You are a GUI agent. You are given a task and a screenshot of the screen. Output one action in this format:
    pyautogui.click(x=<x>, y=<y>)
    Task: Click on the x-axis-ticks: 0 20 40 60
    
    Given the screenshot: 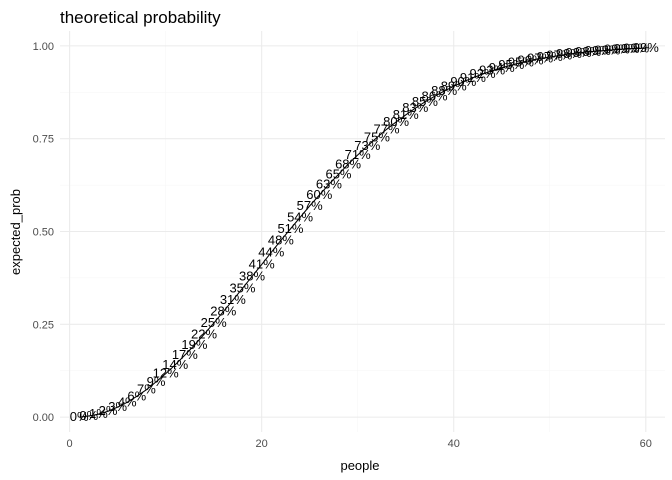 What is the action you would take?
    pyautogui.click(x=359, y=444)
    